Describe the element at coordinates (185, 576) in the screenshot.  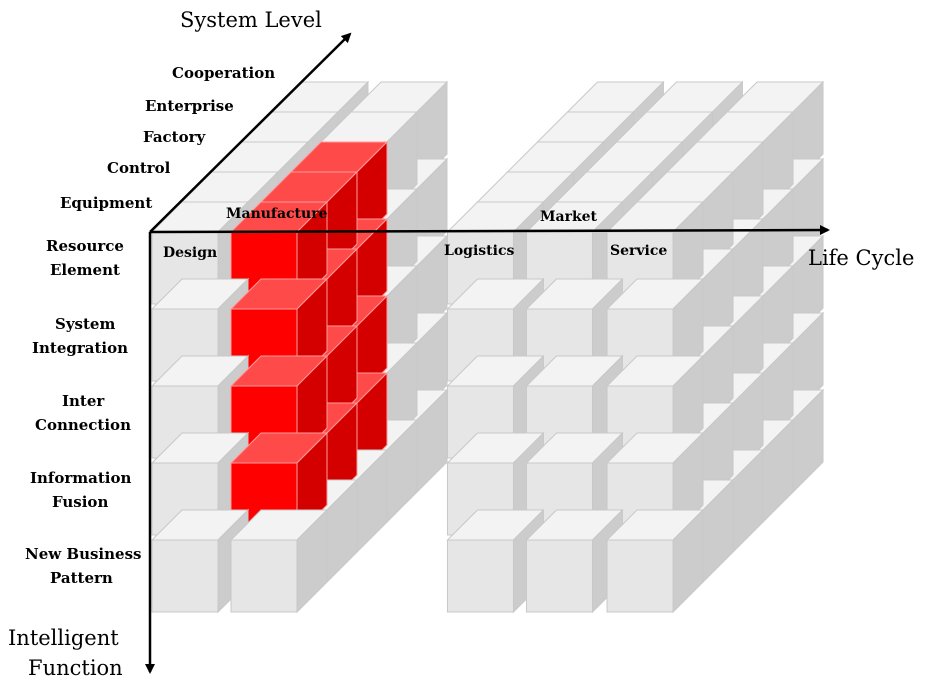
I see `cube-0-4-0-front` at that location.